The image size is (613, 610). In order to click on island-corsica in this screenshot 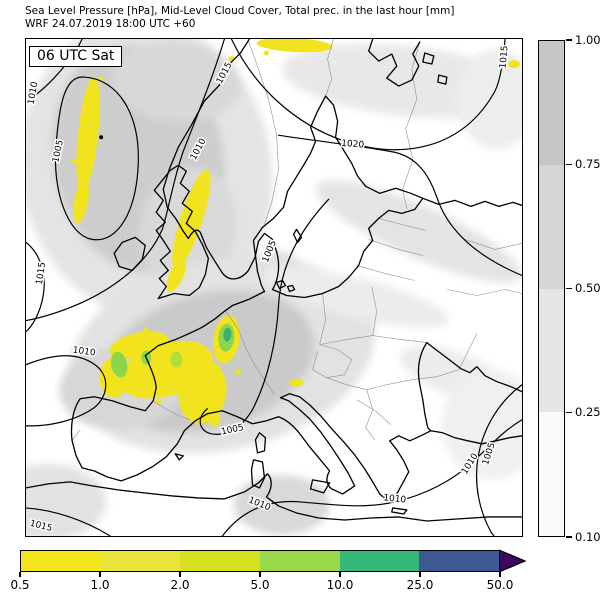, I will do `click(260, 443)`.